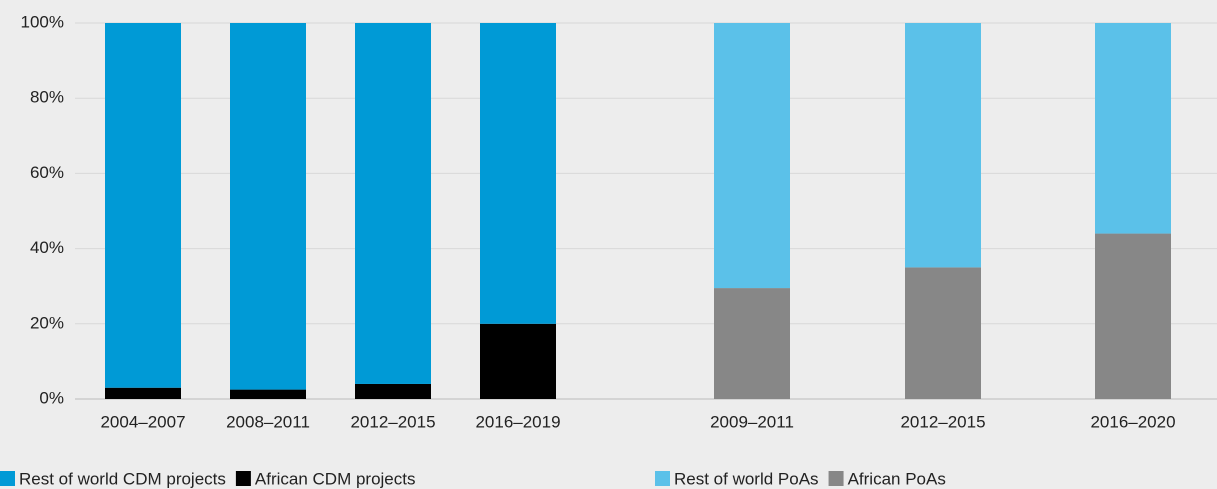  What do you see at coordinates (142, 421) in the screenshot?
I see `x-tick-label: 2004–2007` at bounding box center [142, 421].